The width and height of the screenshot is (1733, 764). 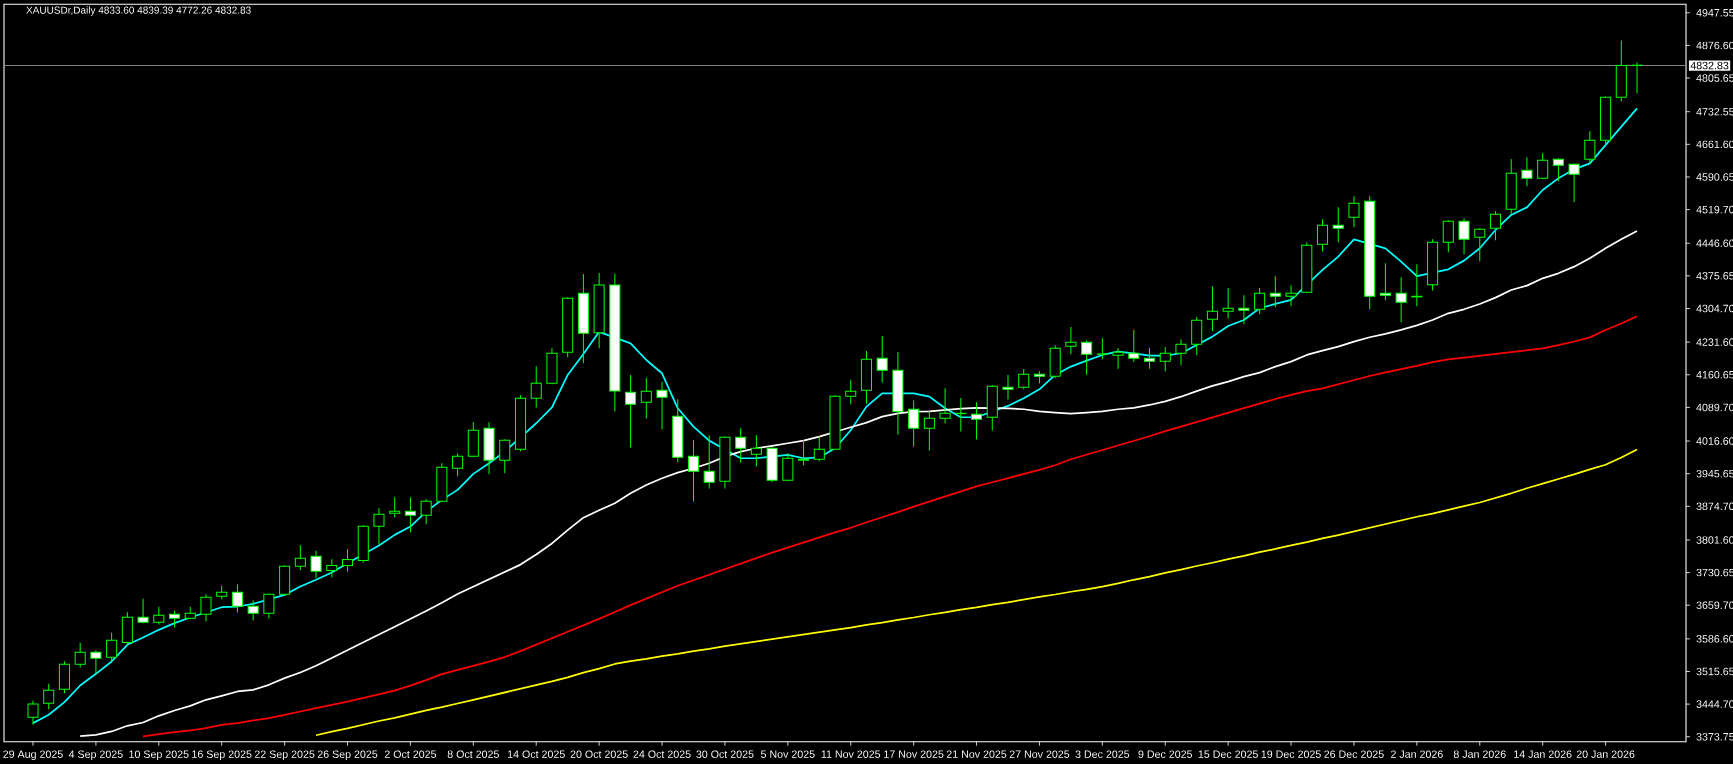 I want to click on x-tick-label: 3 Dec 2025, so click(x=1102, y=754).